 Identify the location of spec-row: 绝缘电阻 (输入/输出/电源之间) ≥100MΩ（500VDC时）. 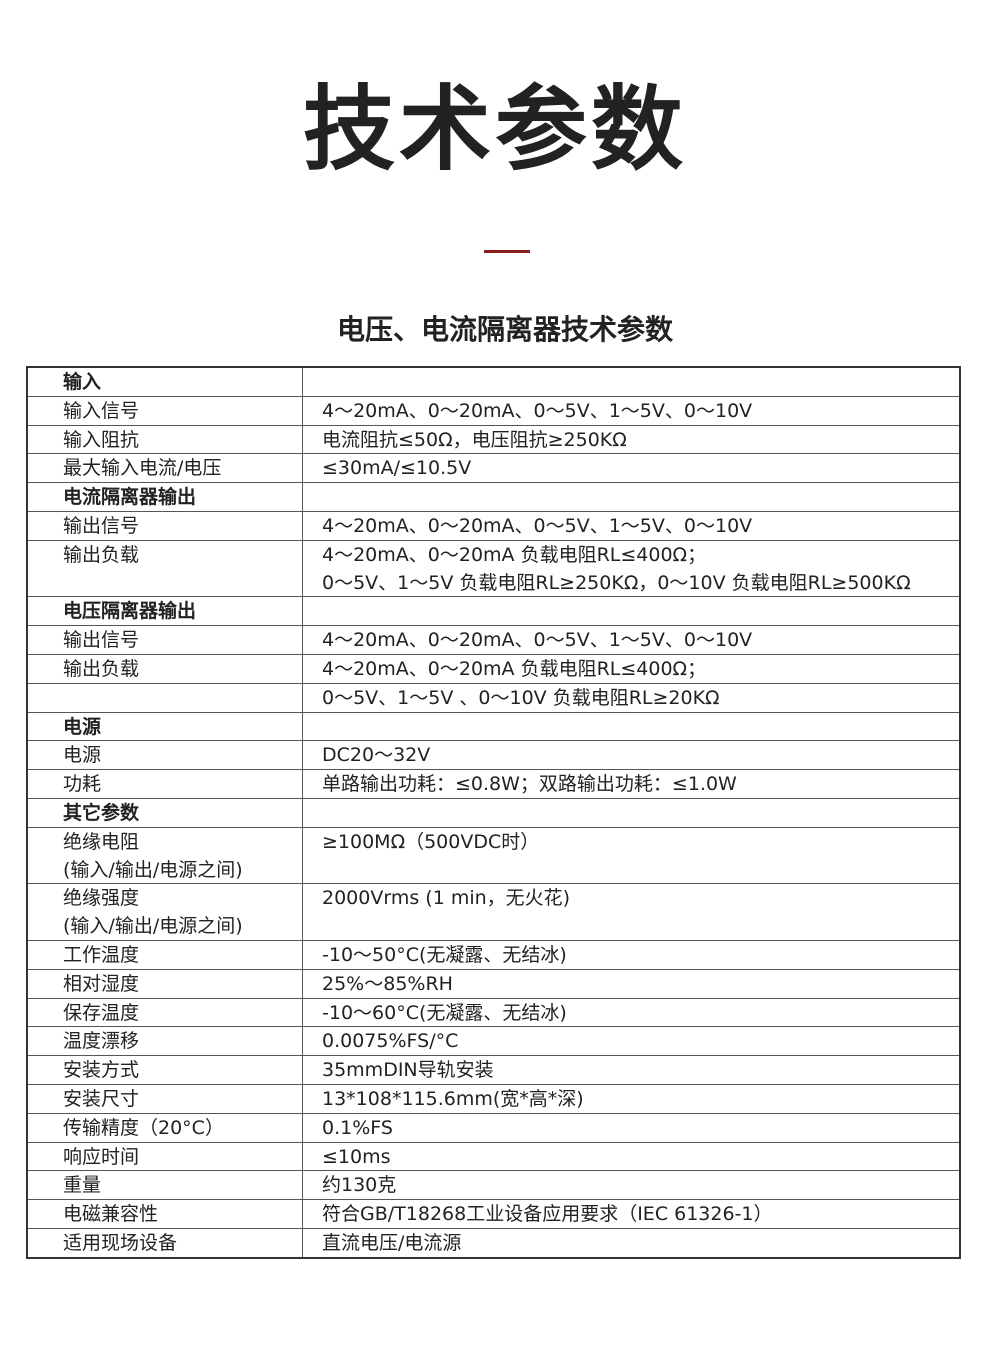
(493, 855).